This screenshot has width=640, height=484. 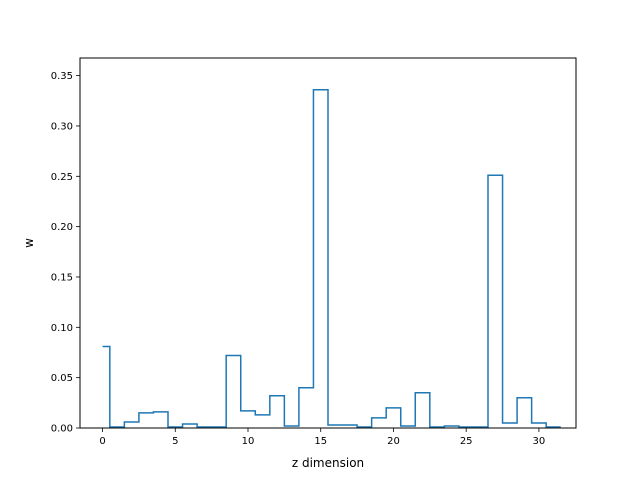 I want to click on y-tick-label: 0.20, so click(x=62, y=227).